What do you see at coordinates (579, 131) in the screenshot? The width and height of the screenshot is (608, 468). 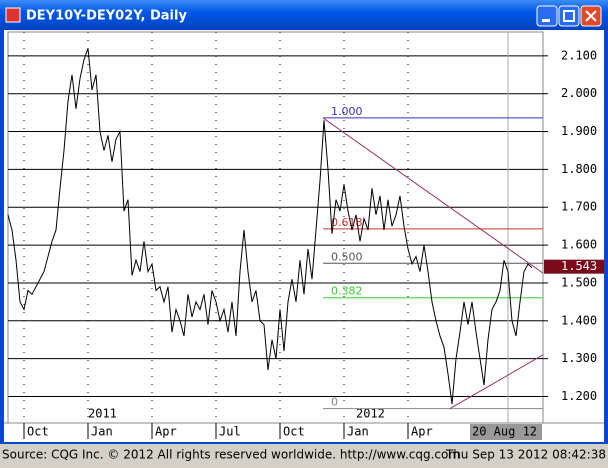 I see `y-tick-label: 1.900` at bounding box center [579, 131].